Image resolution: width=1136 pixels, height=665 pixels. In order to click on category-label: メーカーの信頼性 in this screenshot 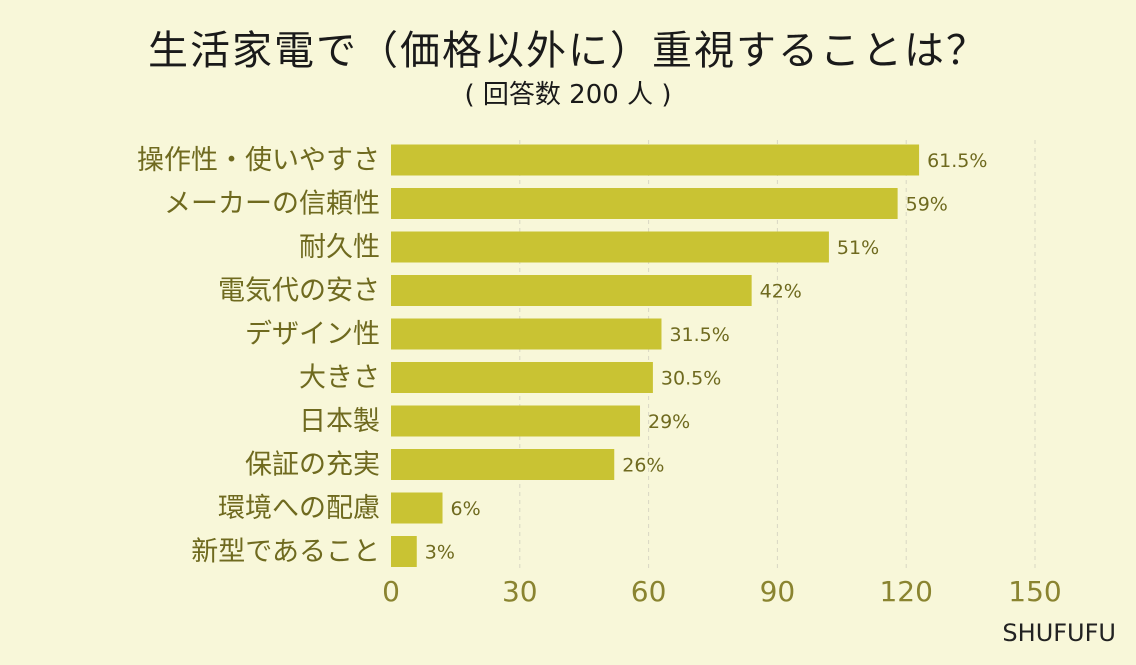, I will do `click(272, 204)`.